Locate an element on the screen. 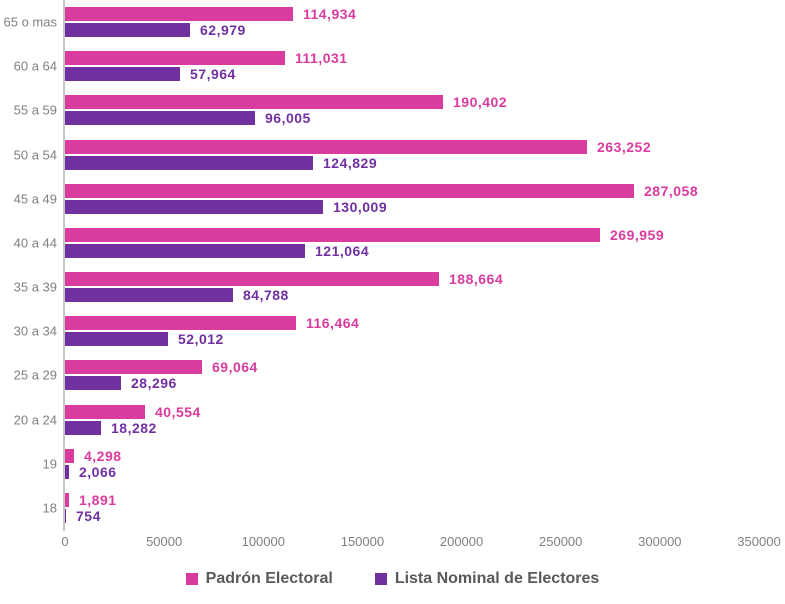  x-tick-label: 300000 is located at coordinates (660, 541).